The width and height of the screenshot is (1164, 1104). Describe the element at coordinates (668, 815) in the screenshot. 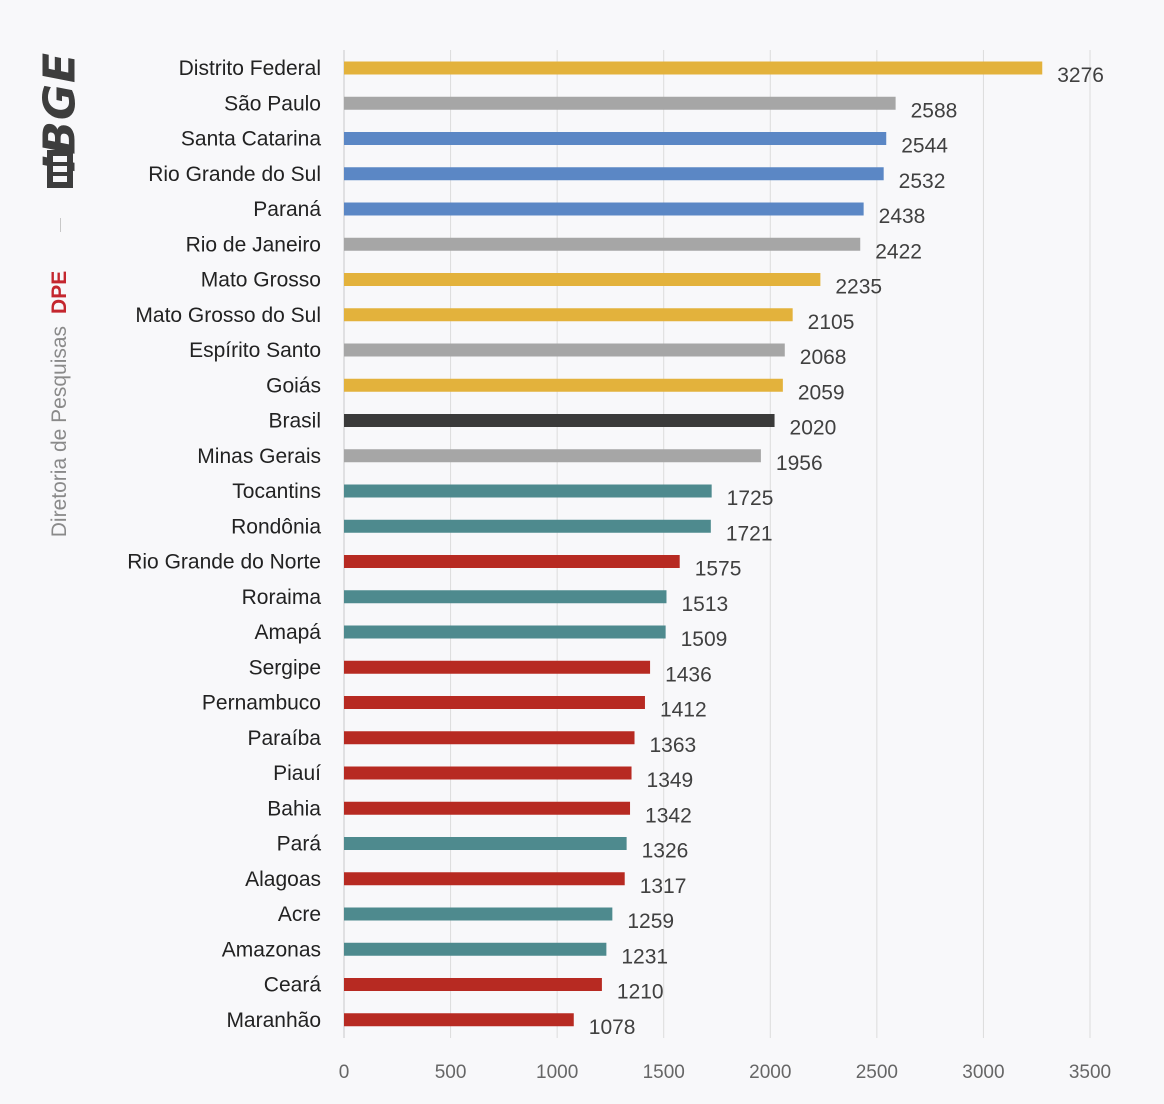

I see `data-label: 1342` at that location.